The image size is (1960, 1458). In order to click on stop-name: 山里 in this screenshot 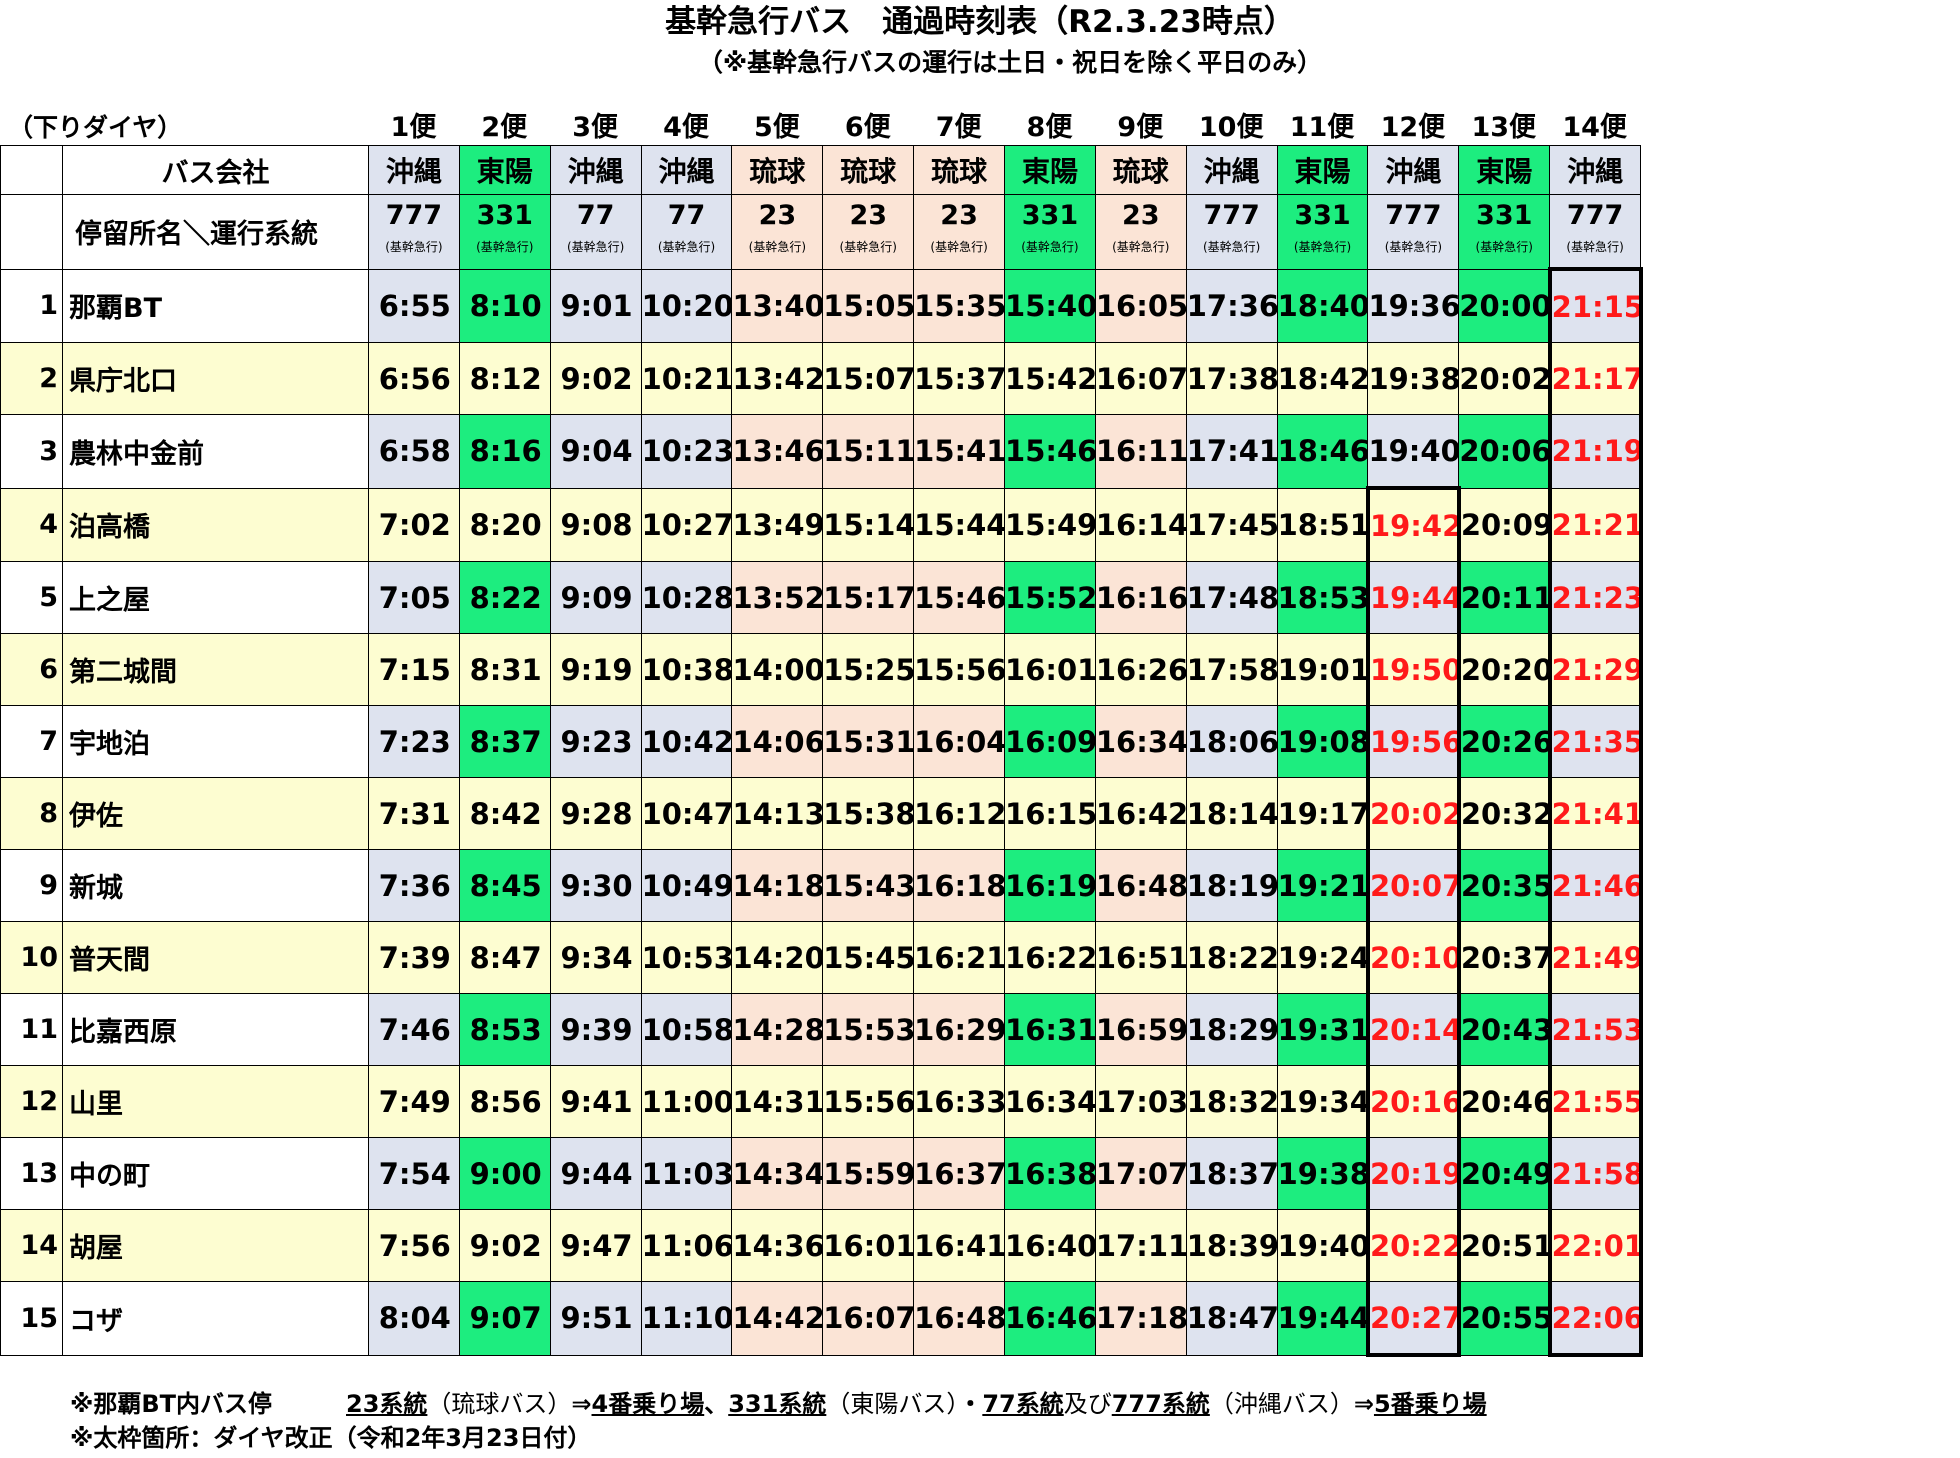, I will do `click(215, 1101)`.